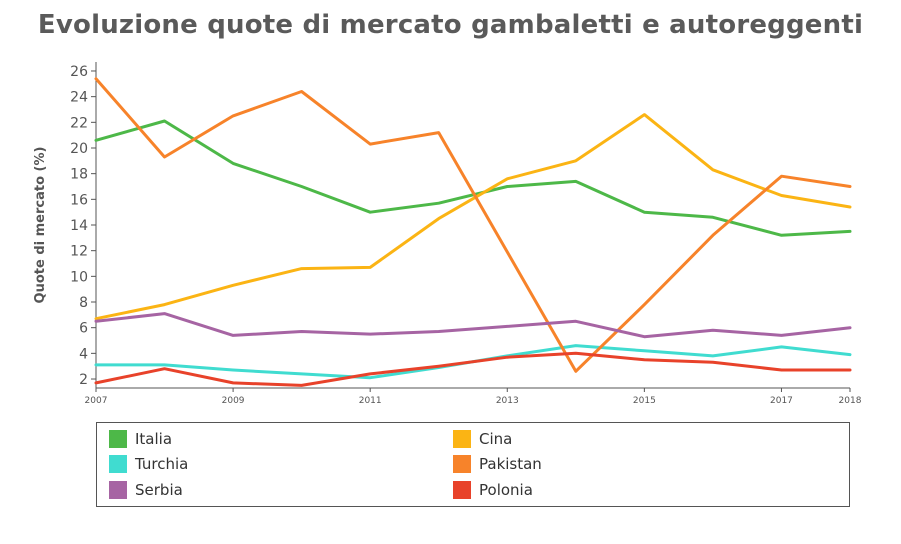 This screenshot has height=544, width=901. I want to click on legend-label: Italia, so click(154, 439).